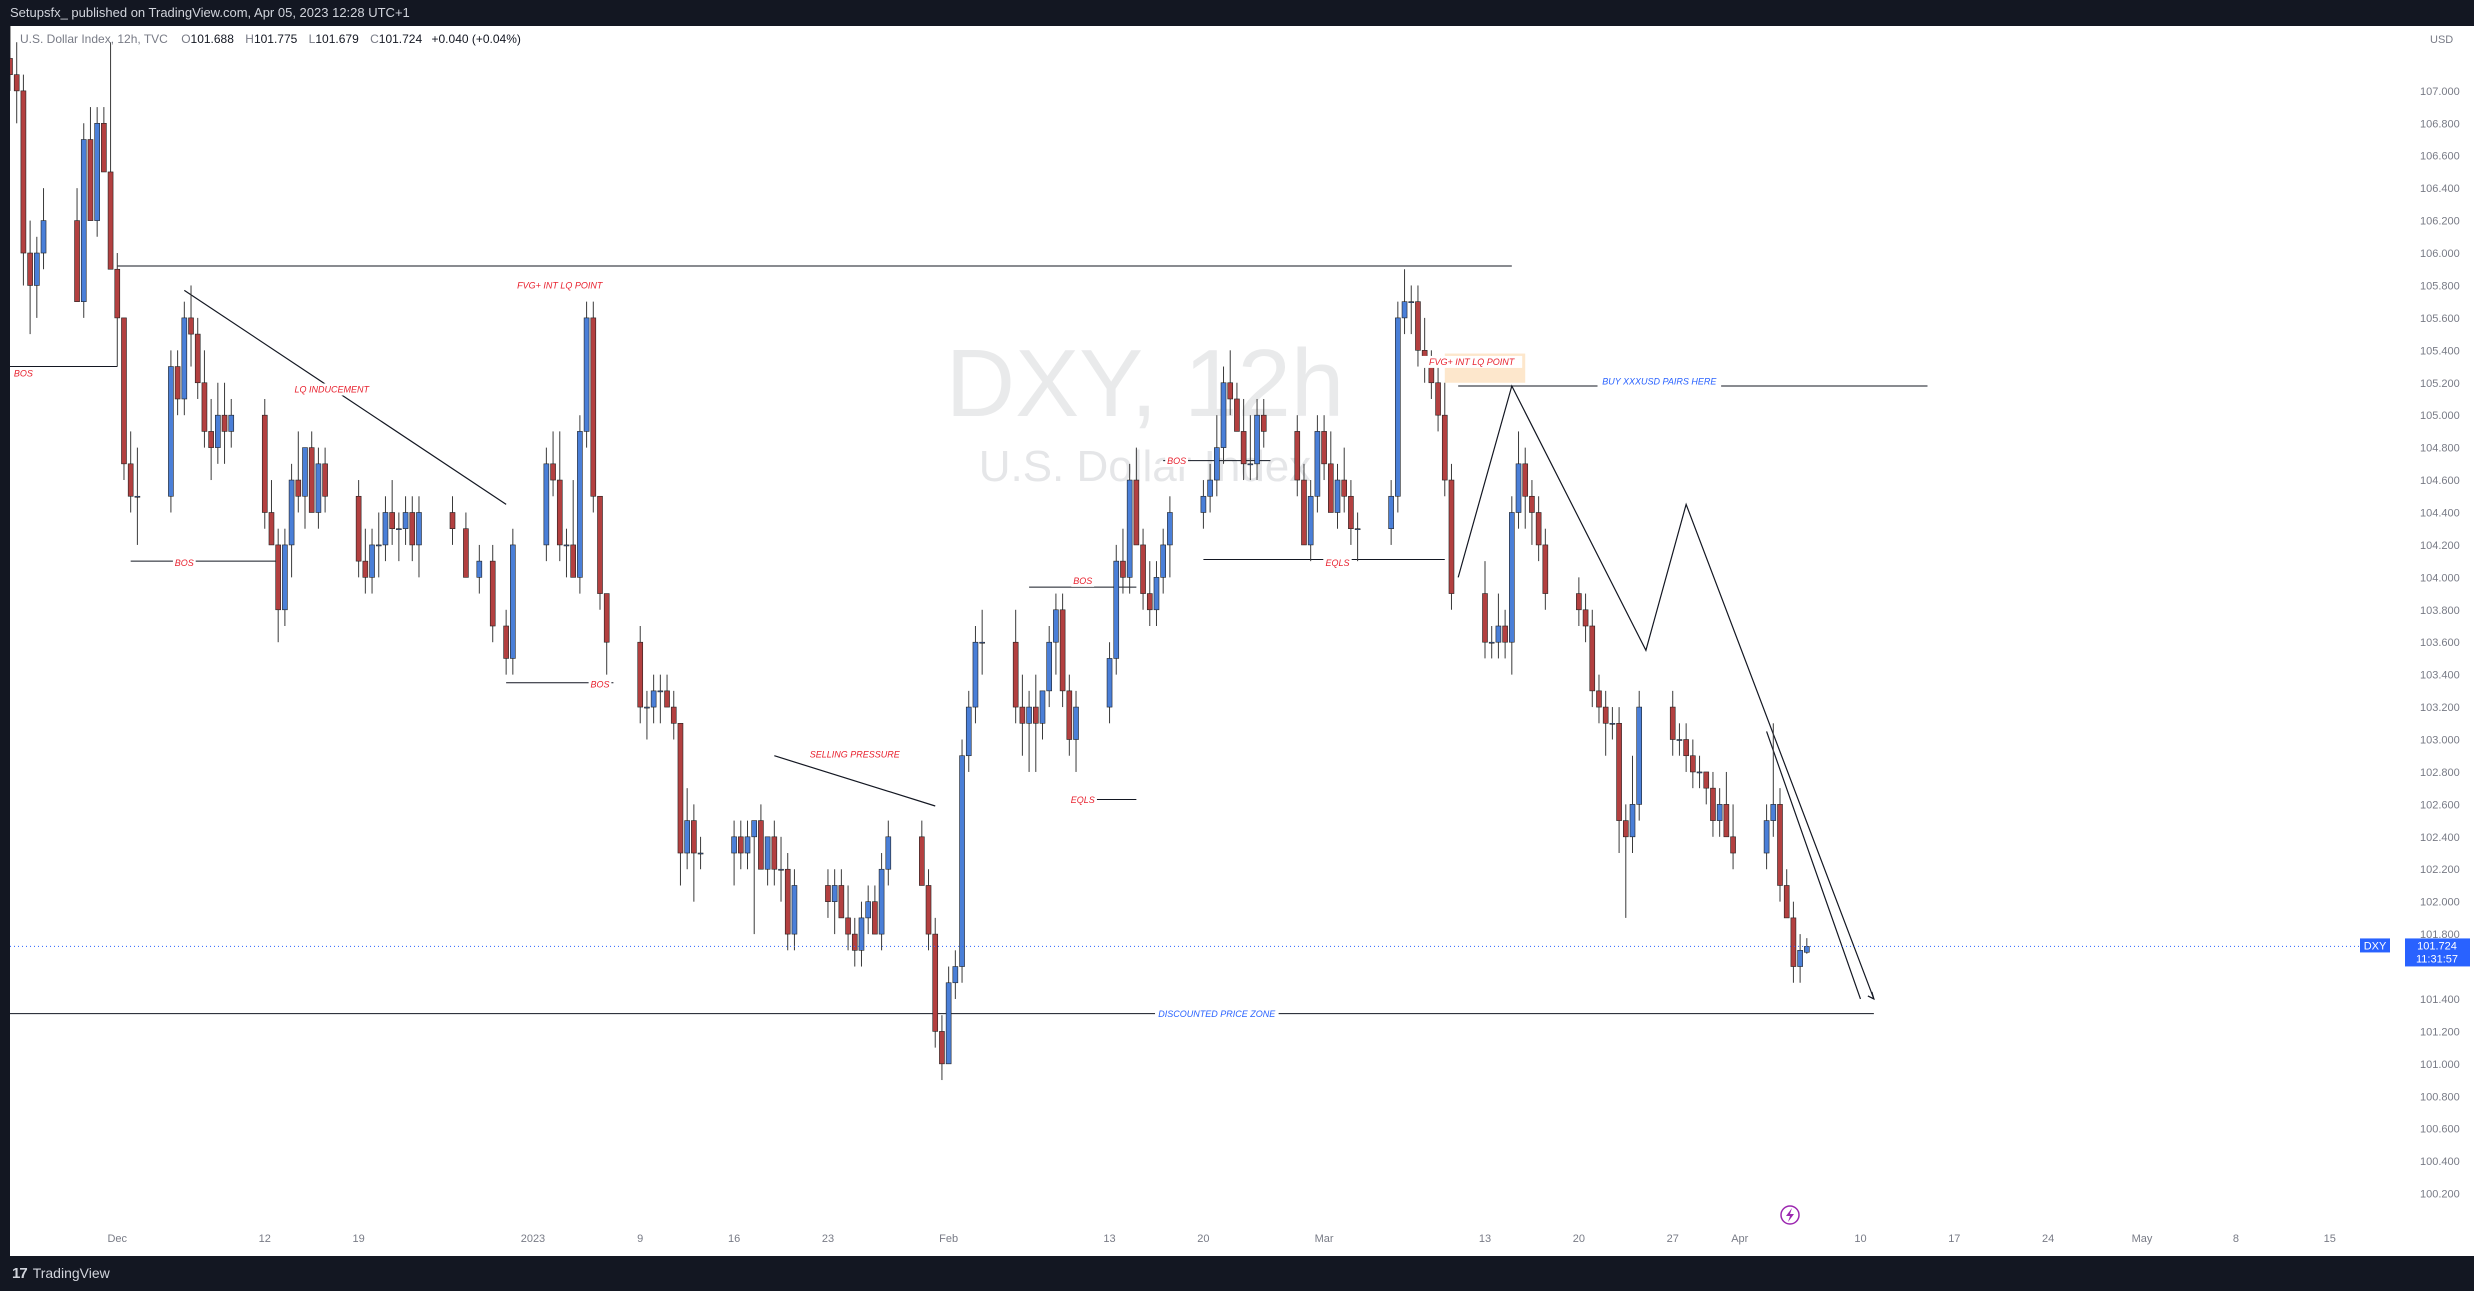 The height and width of the screenshot is (1291, 2474). What do you see at coordinates (640, 1239) in the screenshot?
I see `x-tick-label: 9` at bounding box center [640, 1239].